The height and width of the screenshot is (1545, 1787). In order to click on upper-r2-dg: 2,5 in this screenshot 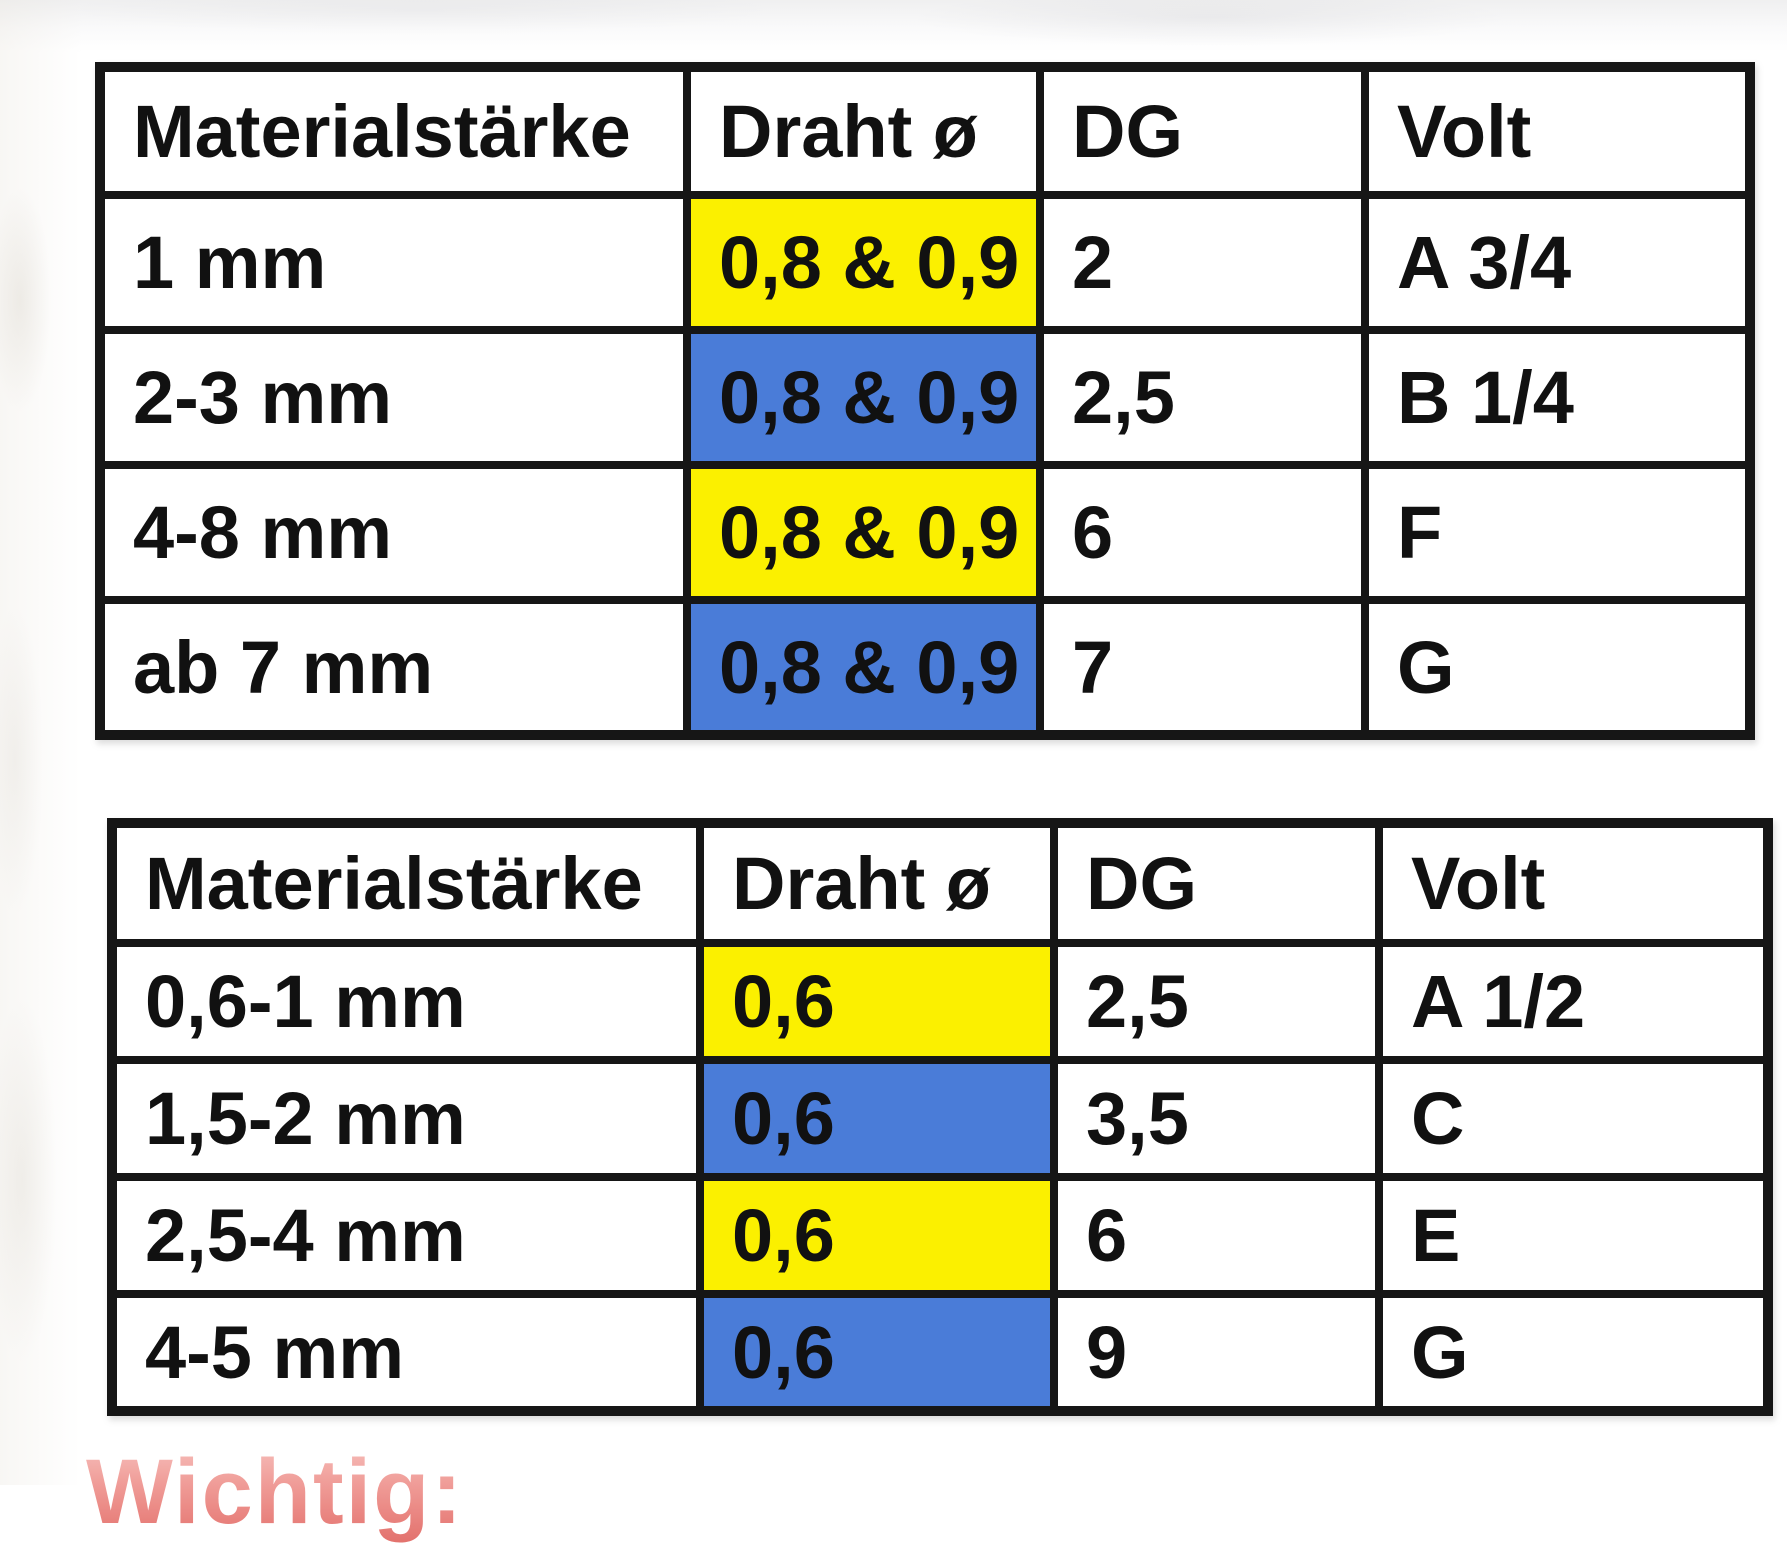, I will do `click(1202, 397)`.